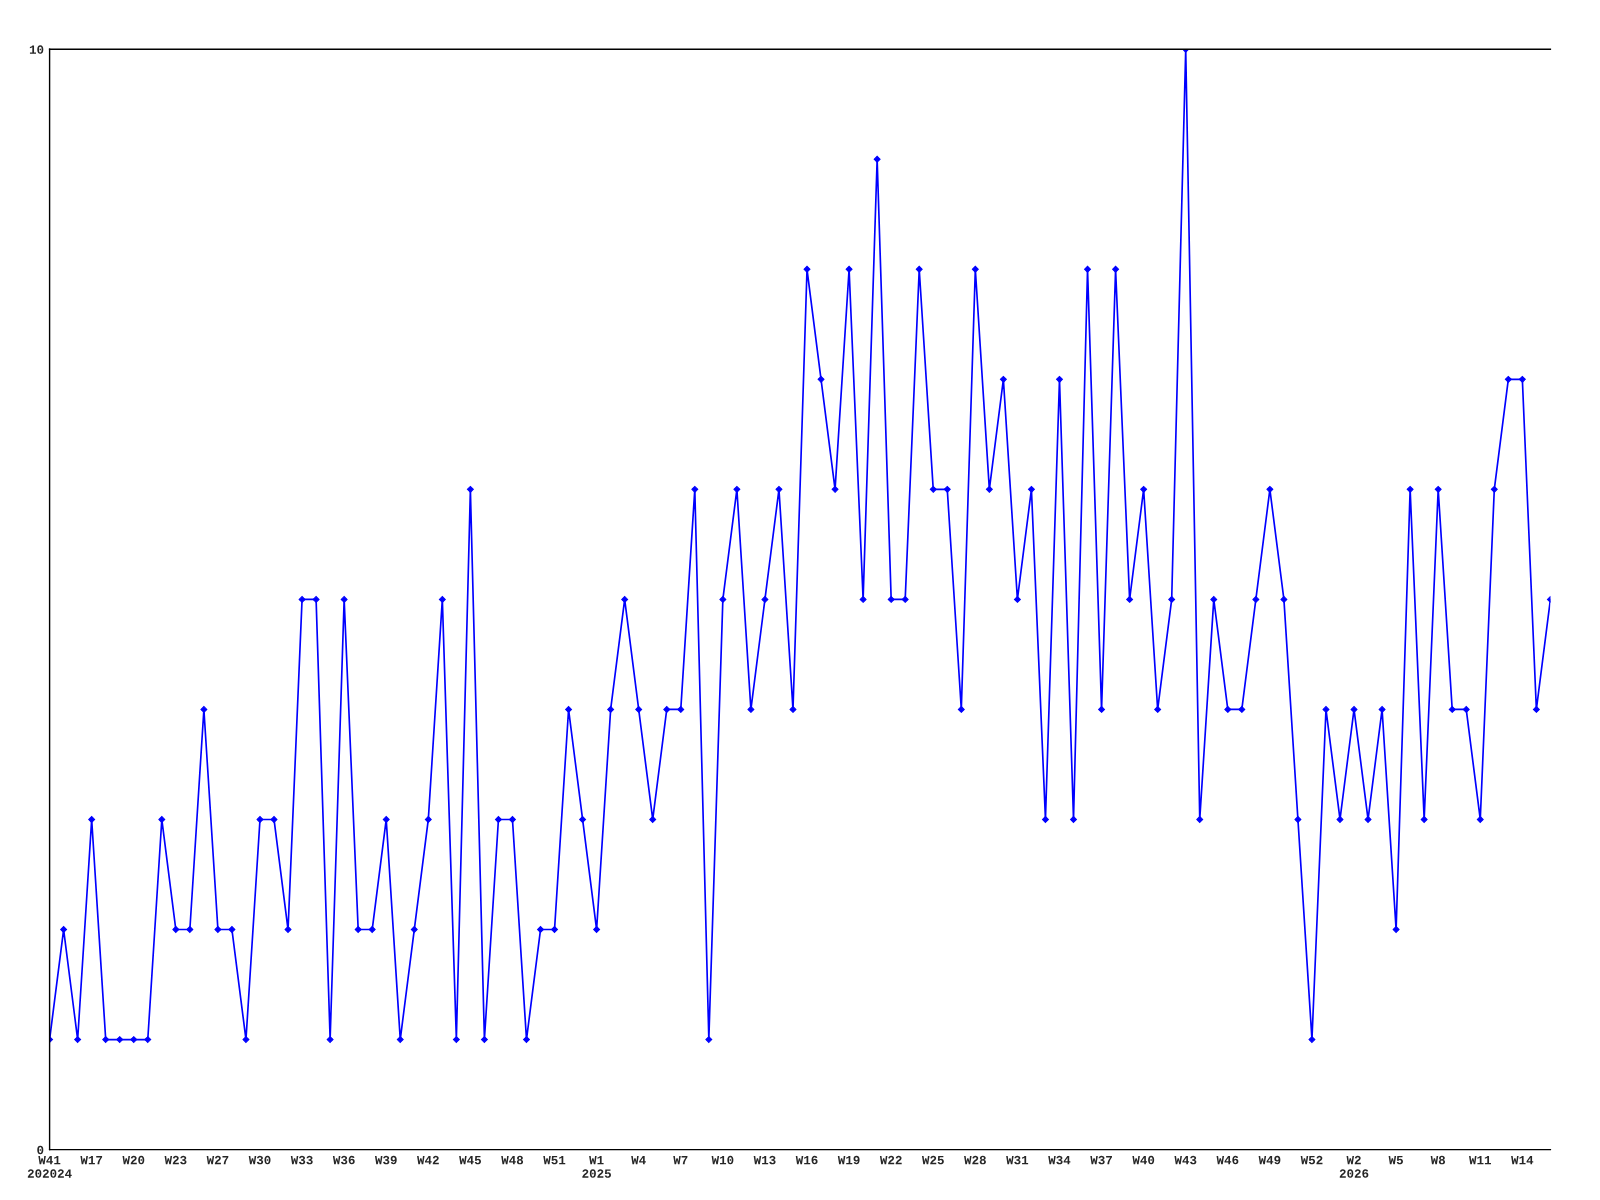 Image resolution: width=1600 pixels, height=1200 pixels. What do you see at coordinates (1438, 1160) in the screenshot?
I see `x-tick-label: W8` at bounding box center [1438, 1160].